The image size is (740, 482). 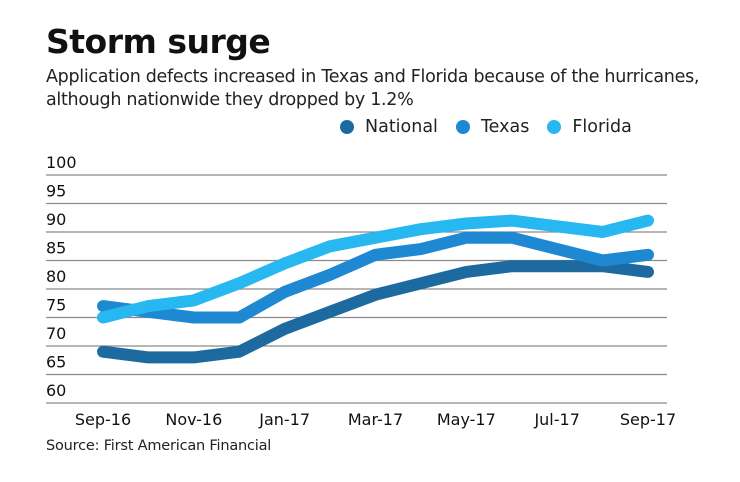 I want to click on y-tick-label: 95, so click(x=56, y=191).